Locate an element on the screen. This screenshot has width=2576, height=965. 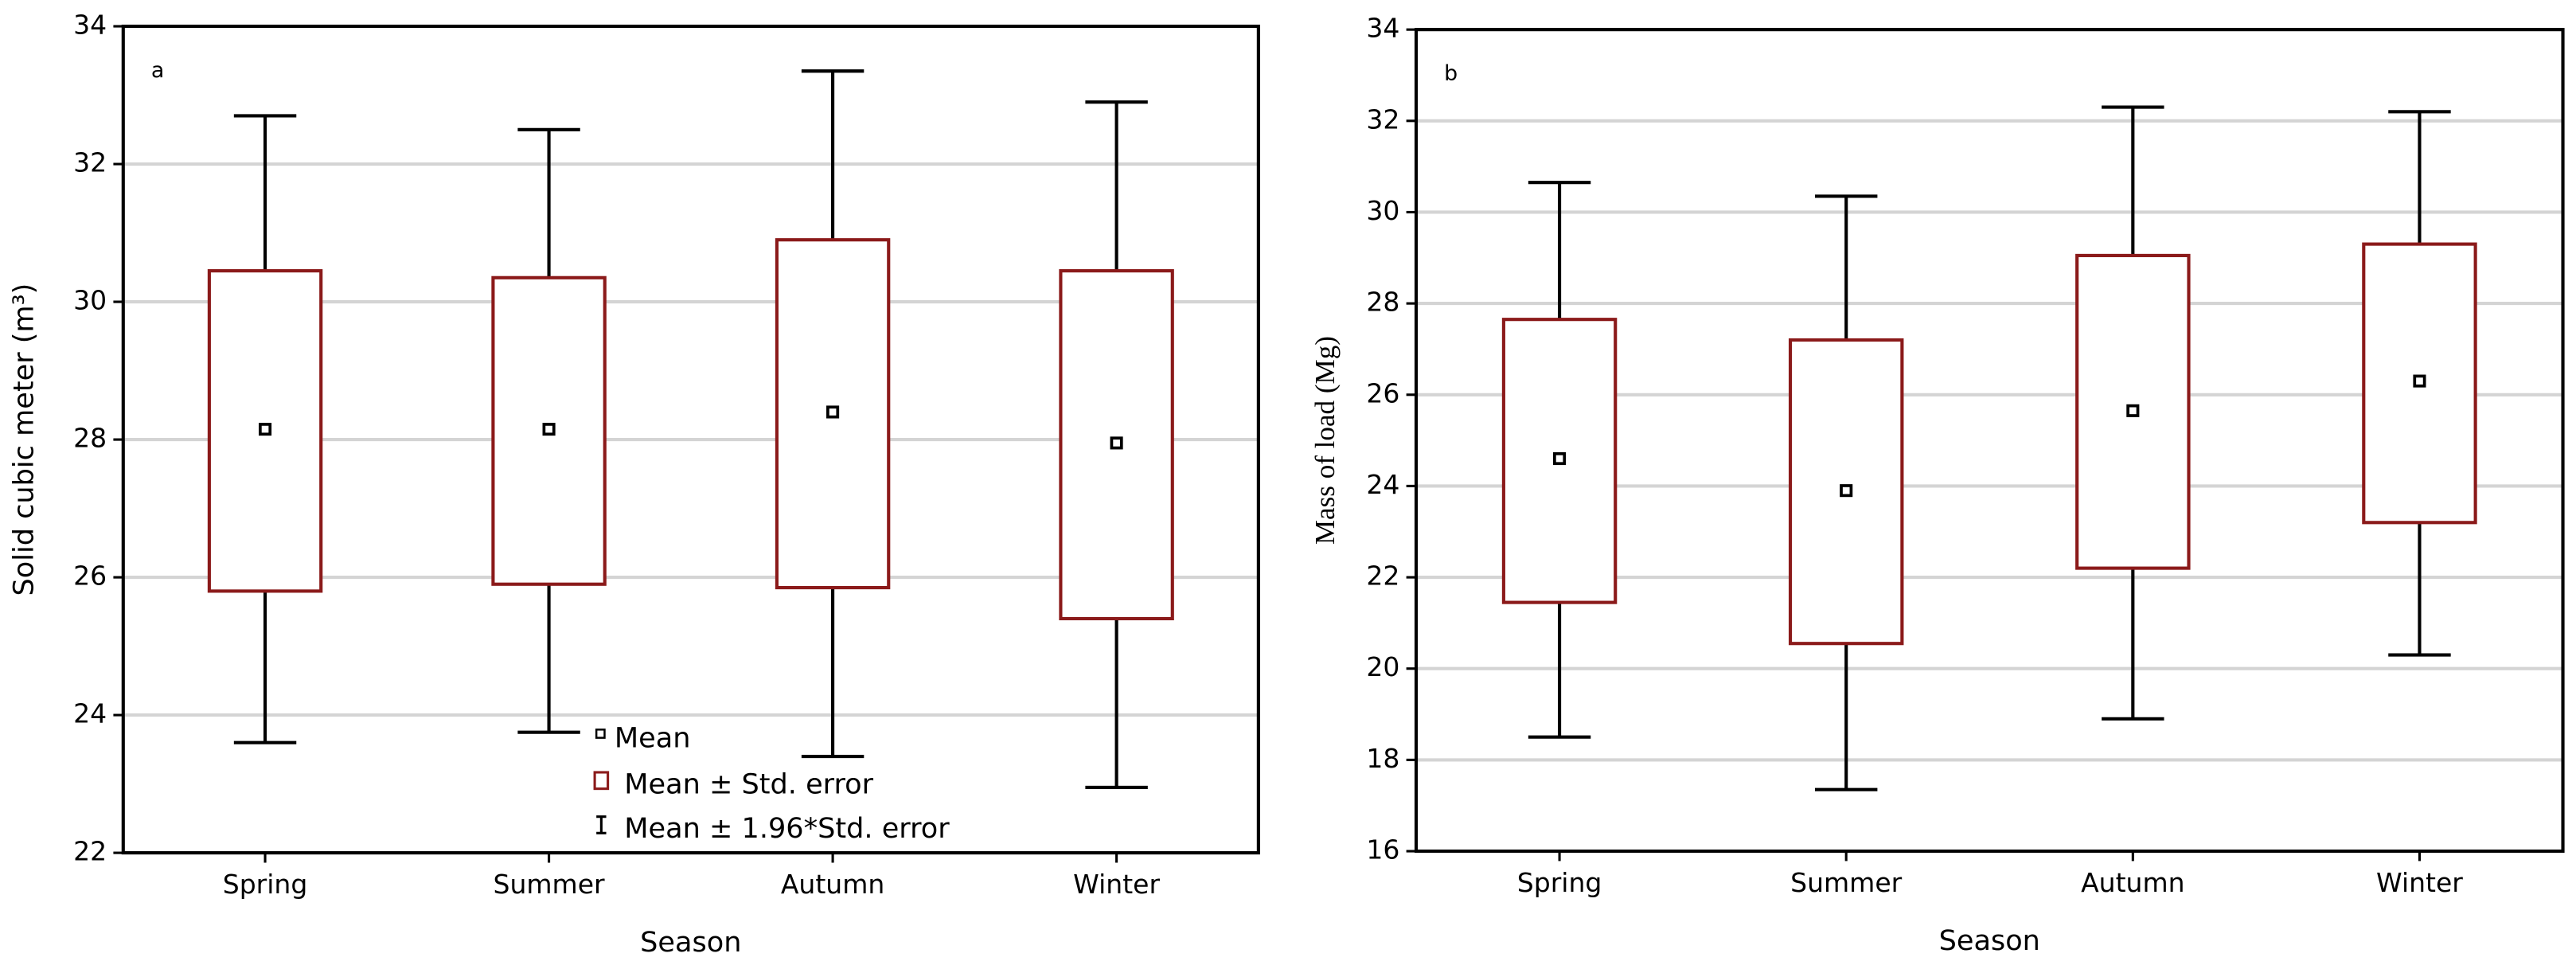
legend-label: Mean ± 1.96*Std. error is located at coordinates (787, 829).